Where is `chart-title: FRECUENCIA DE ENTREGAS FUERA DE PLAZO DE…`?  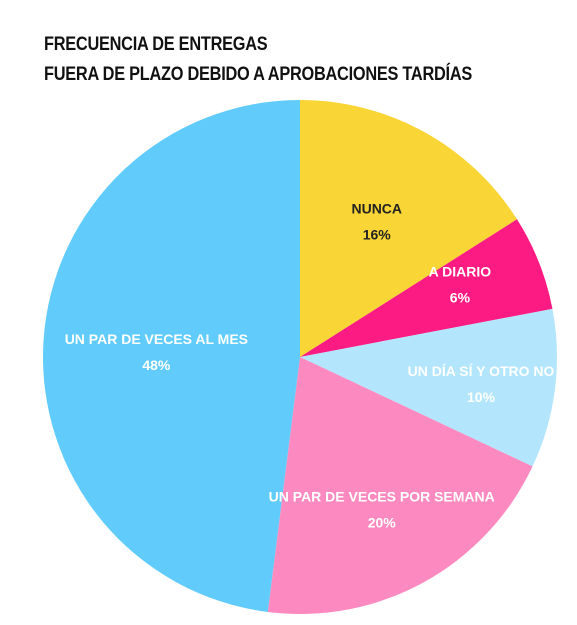 chart-title: FRECUENCIA DE ENTREGAS FUERA DE PLAZO DE… is located at coordinates (258, 60).